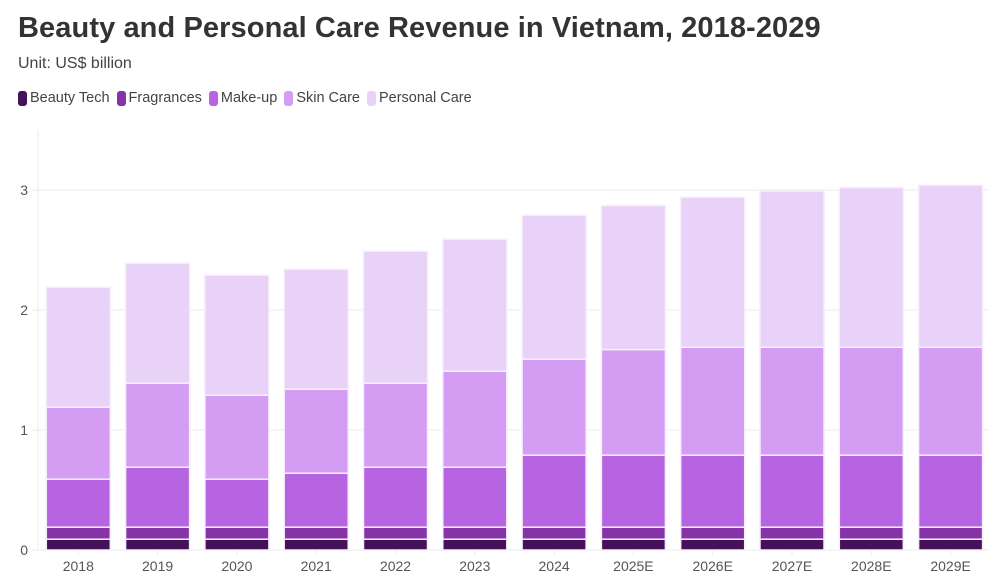 This screenshot has height=582, width=1002. Describe the element at coordinates (316, 329) in the screenshot. I see `bar-segment-personal-care-2021` at that location.